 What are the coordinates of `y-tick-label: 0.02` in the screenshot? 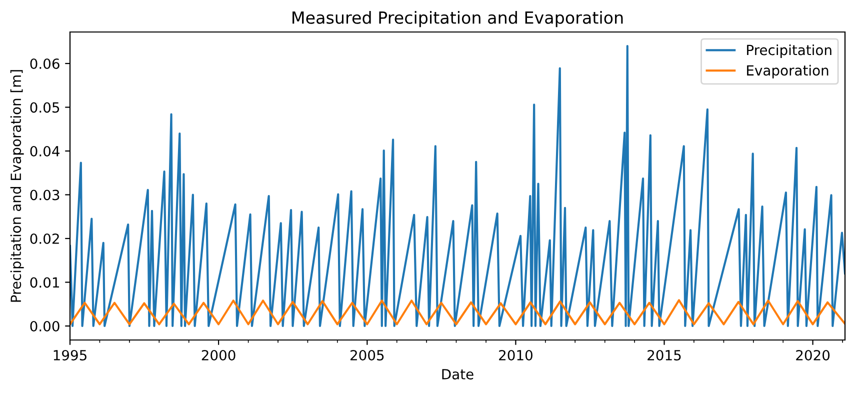 It's located at (44, 238).